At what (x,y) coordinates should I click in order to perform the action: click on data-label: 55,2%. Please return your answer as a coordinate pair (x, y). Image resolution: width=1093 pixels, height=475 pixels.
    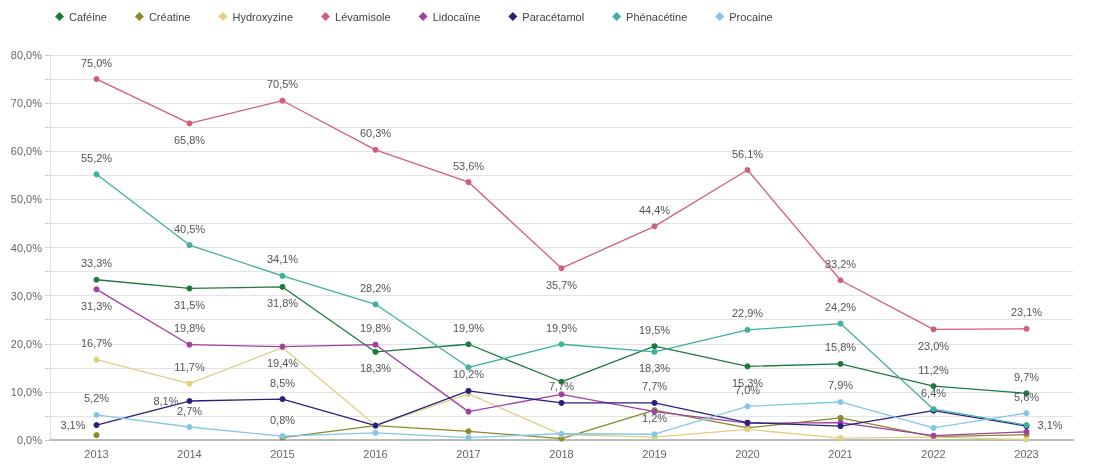
    Looking at the image, I should click on (96, 157).